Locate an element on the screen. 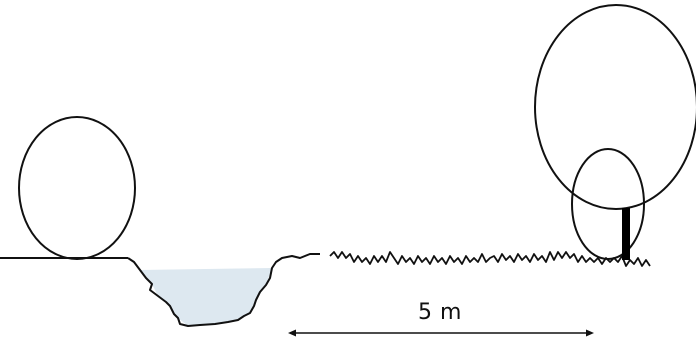 The image size is (696, 343). distance-arrow is located at coordinates (441, 333).